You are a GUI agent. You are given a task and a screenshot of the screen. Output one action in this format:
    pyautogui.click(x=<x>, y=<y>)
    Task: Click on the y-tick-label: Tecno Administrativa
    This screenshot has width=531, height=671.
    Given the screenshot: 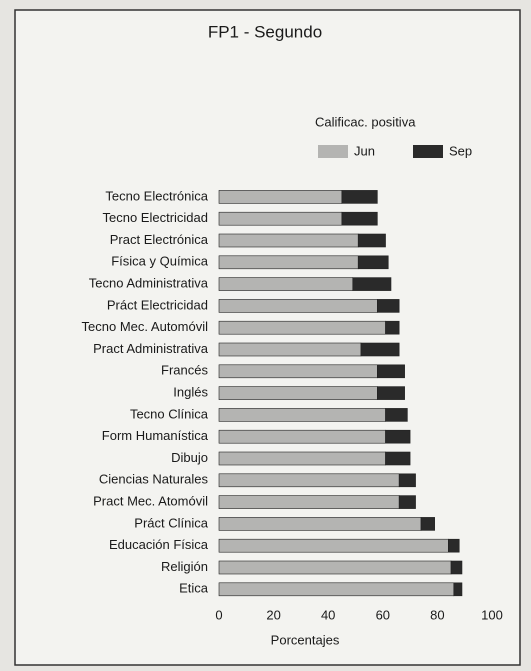 What is the action you would take?
    pyautogui.click(x=149, y=283)
    